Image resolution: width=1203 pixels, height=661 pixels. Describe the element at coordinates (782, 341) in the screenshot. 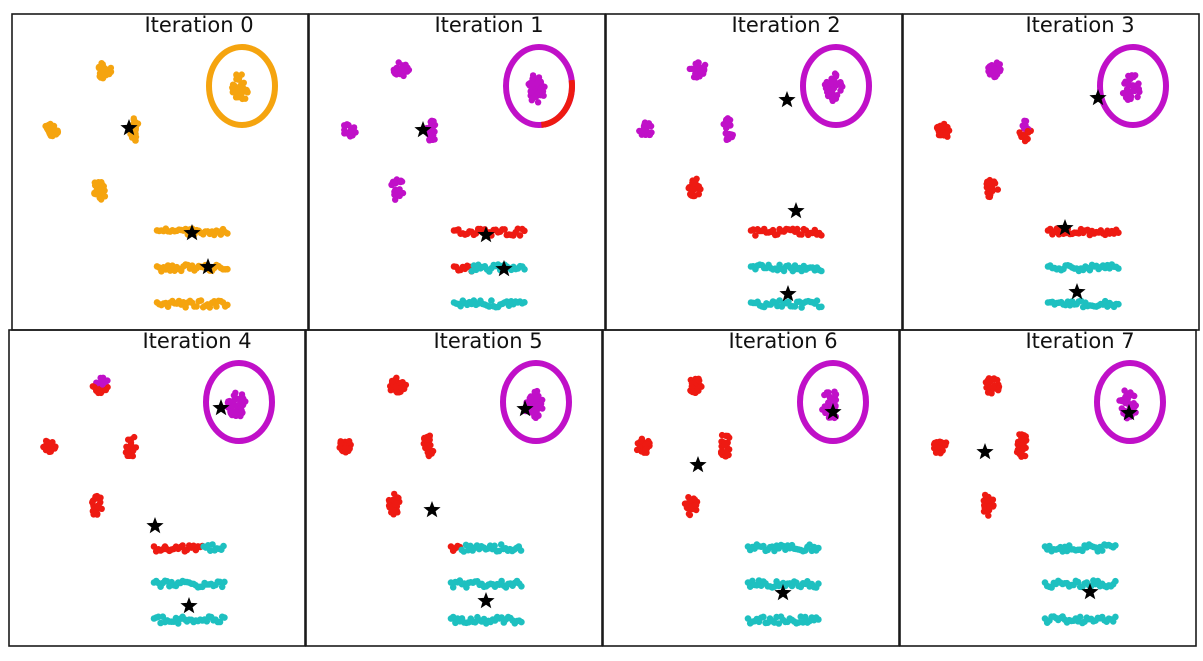

I see `panel-title: Iteration 6` at that location.